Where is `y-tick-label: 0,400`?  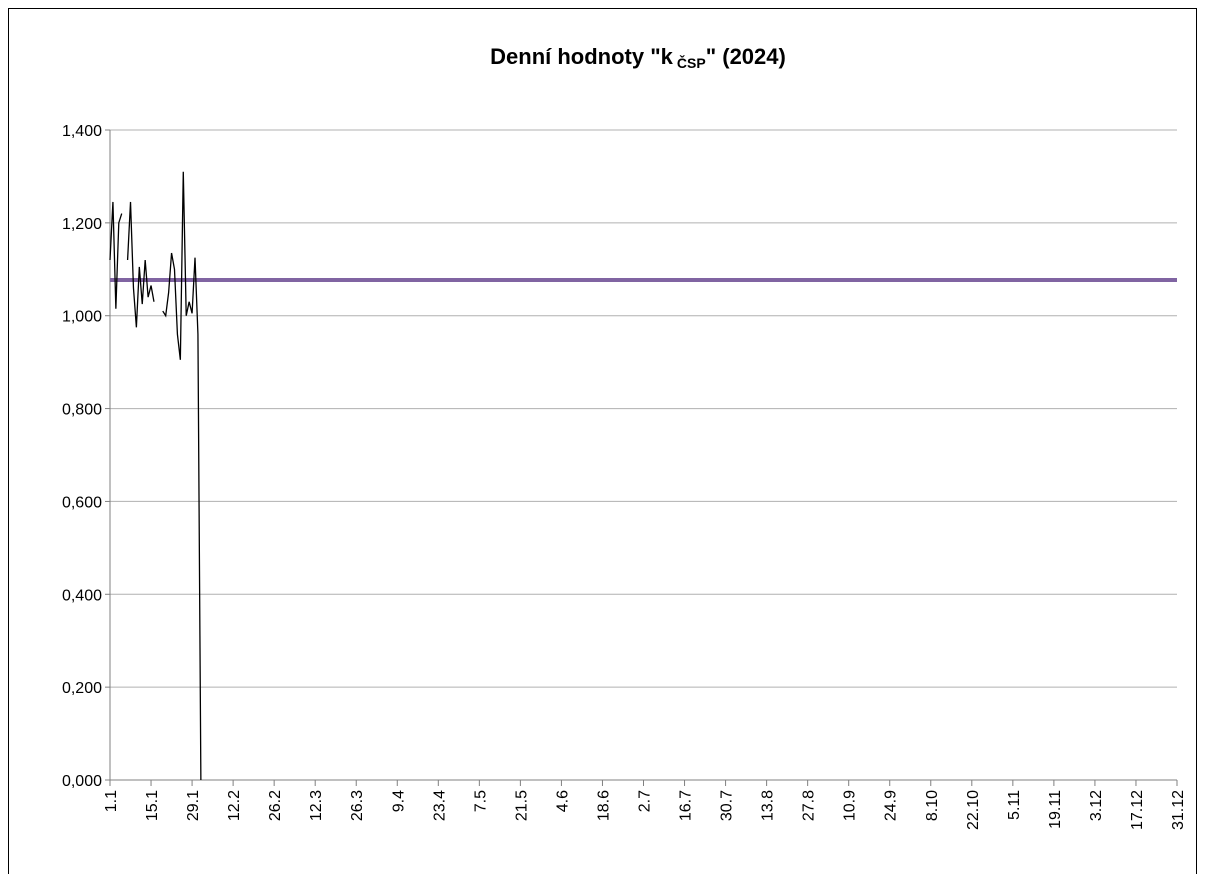
y-tick-label: 0,400 is located at coordinates (82, 595).